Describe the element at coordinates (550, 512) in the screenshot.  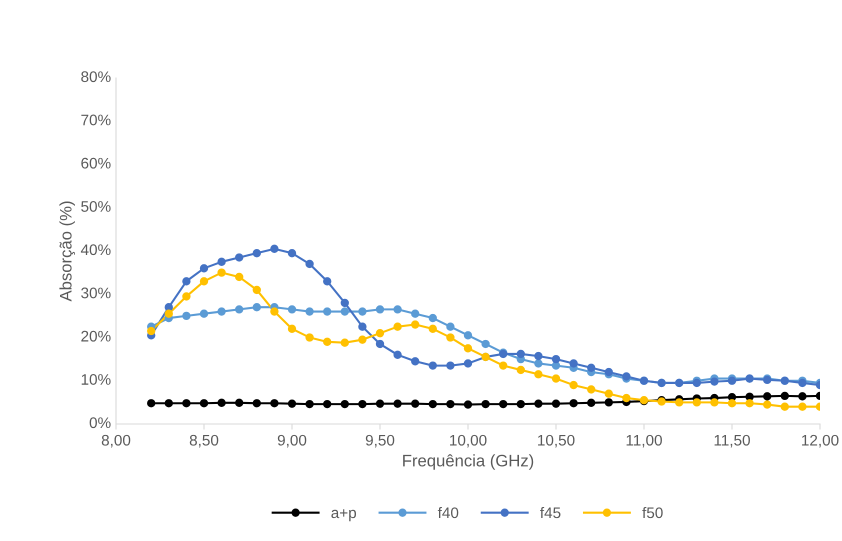
I see `legend-label: f45` at that location.